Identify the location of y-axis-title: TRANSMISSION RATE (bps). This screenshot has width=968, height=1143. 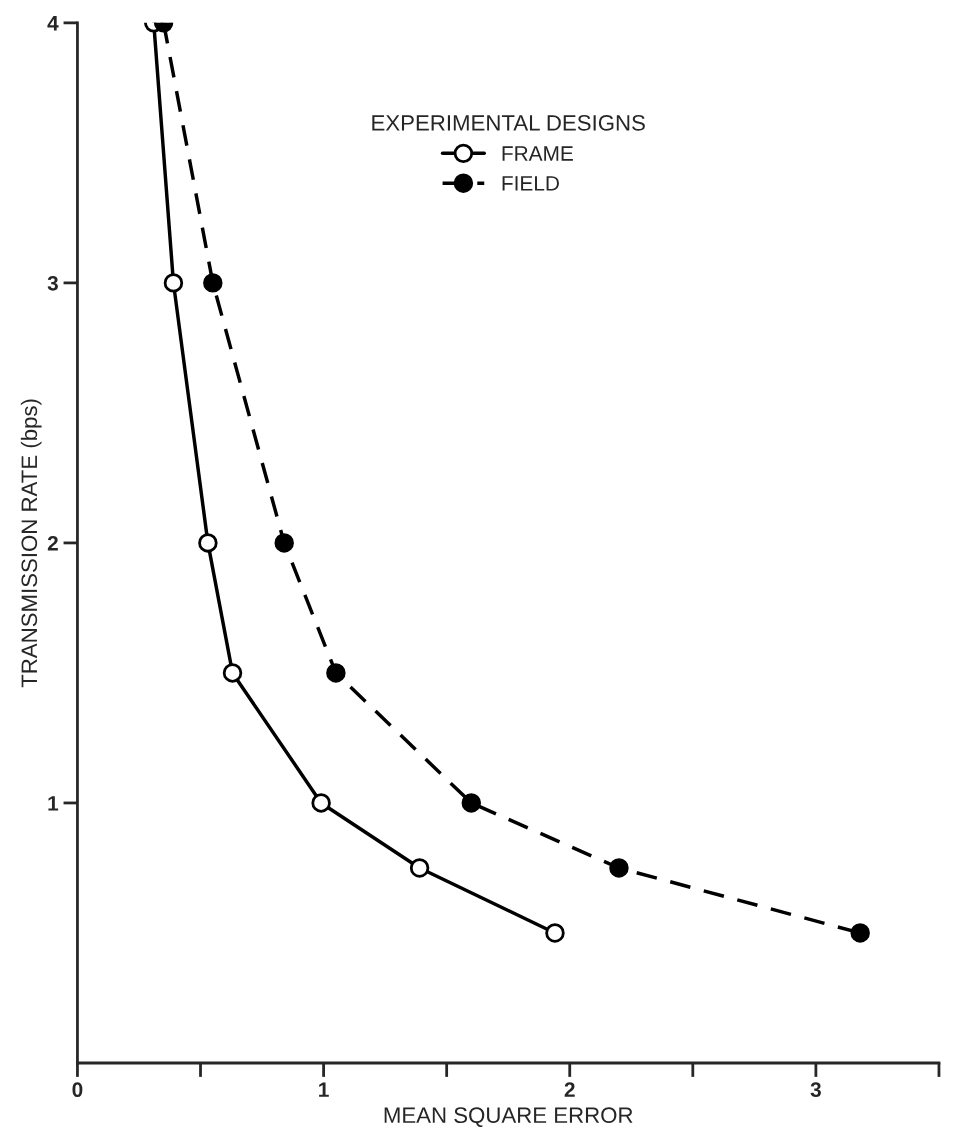
(31, 543).